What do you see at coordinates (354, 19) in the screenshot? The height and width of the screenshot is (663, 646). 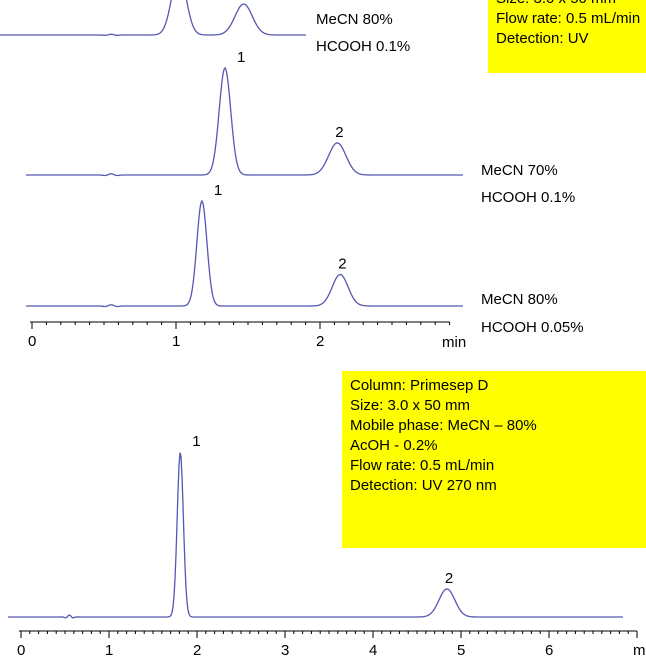 I see `cond-0-line1: MeCN 80%` at bounding box center [354, 19].